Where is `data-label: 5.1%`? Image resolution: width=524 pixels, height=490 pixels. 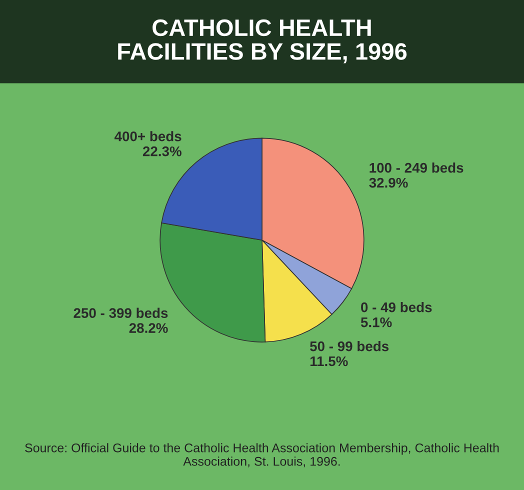
data-label: 5.1% is located at coordinates (376, 322).